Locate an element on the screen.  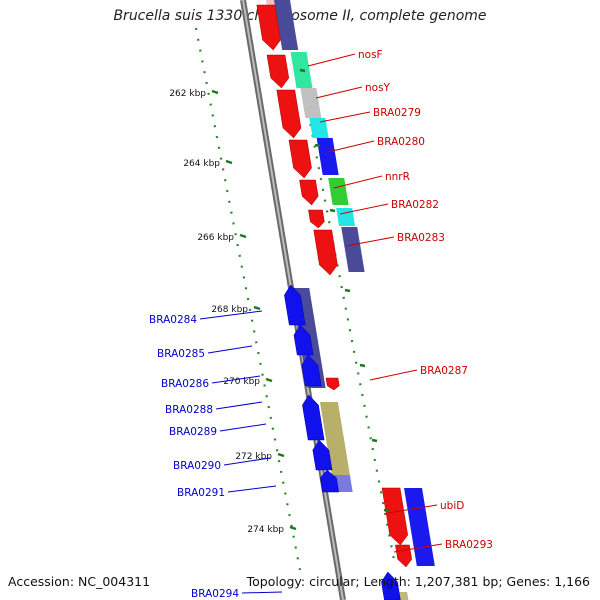
forward-gene-label: BRA0279 is located at coordinates (397, 113).